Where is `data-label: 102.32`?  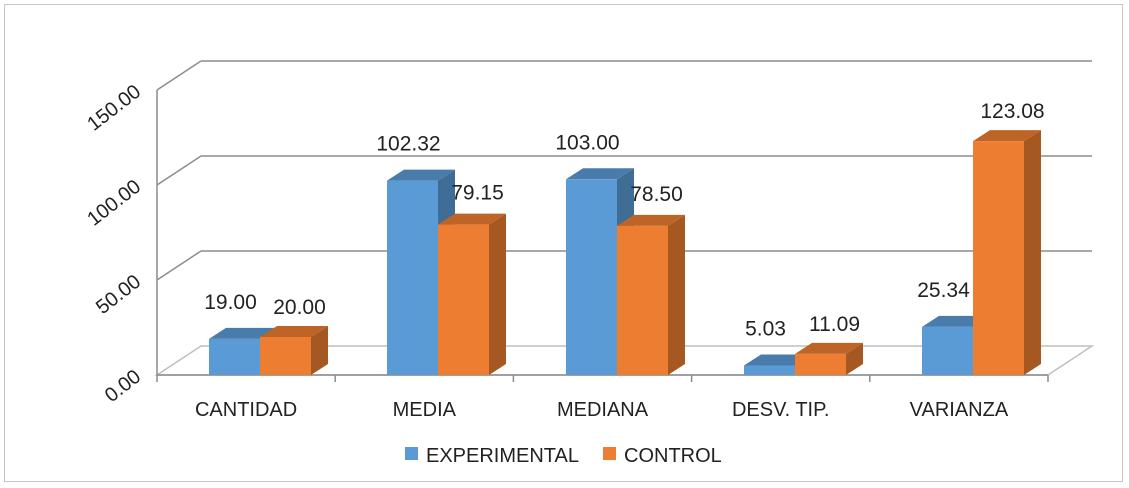 data-label: 102.32 is located at coordinates (408, 144).